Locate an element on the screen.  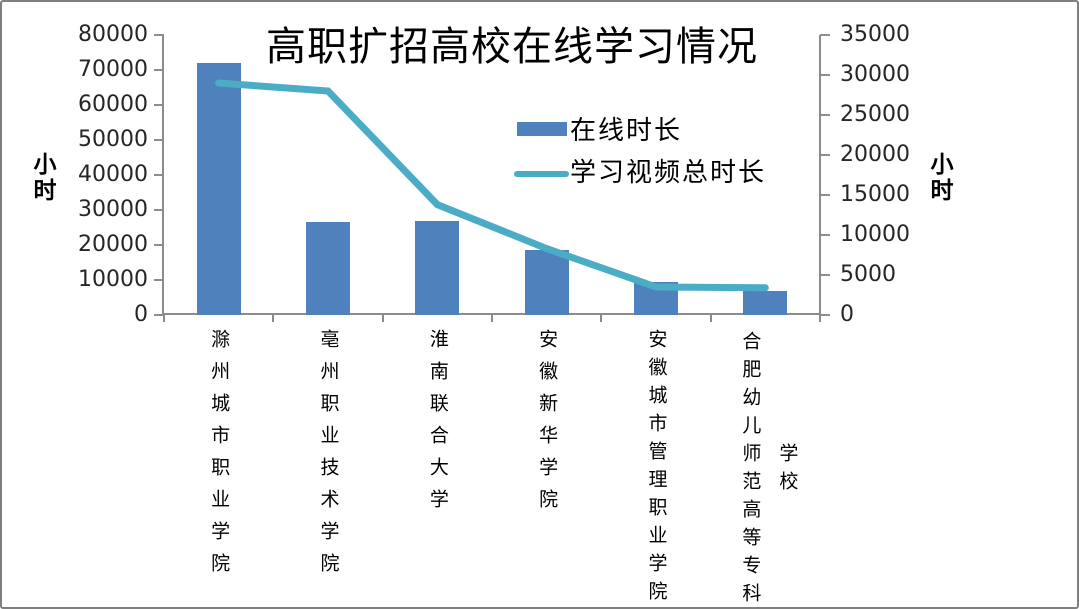
y-axis-right-tick-label: 35000 is located at coordinates (875, 34).